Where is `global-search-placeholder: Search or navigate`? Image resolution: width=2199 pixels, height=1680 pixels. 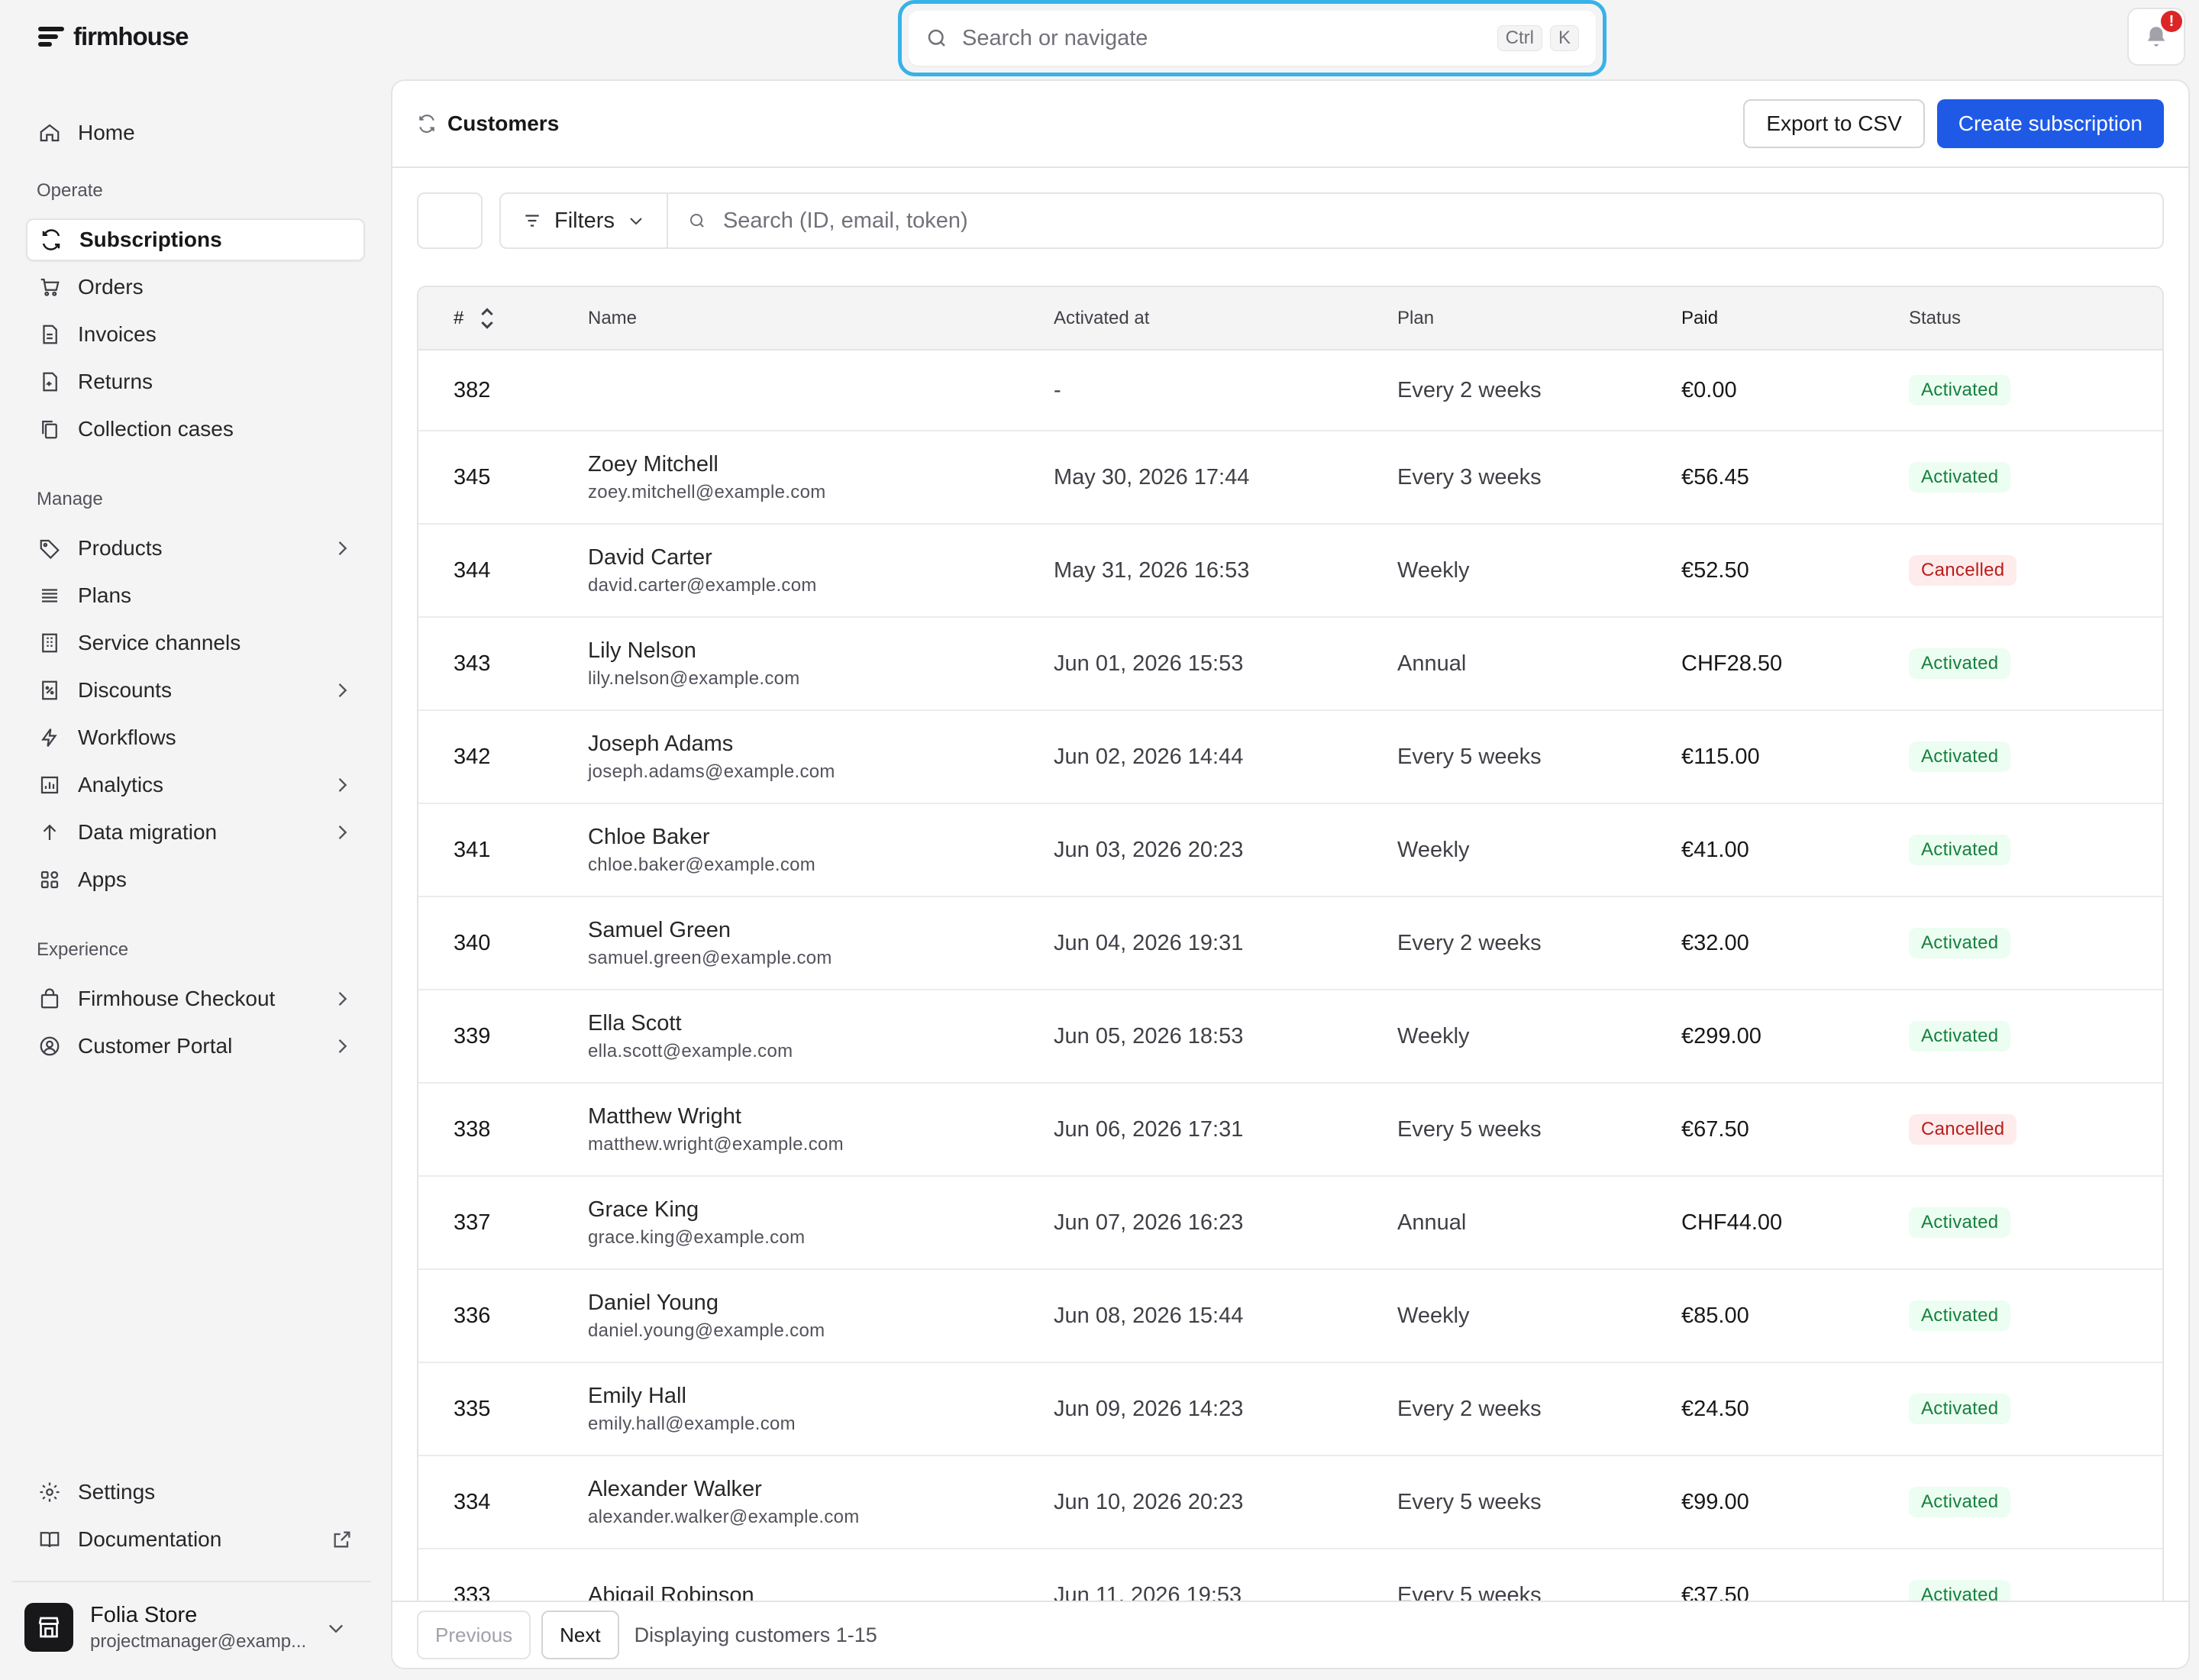 global-search-placeholder: Search or navigate is located at coordinates (1055, 37).